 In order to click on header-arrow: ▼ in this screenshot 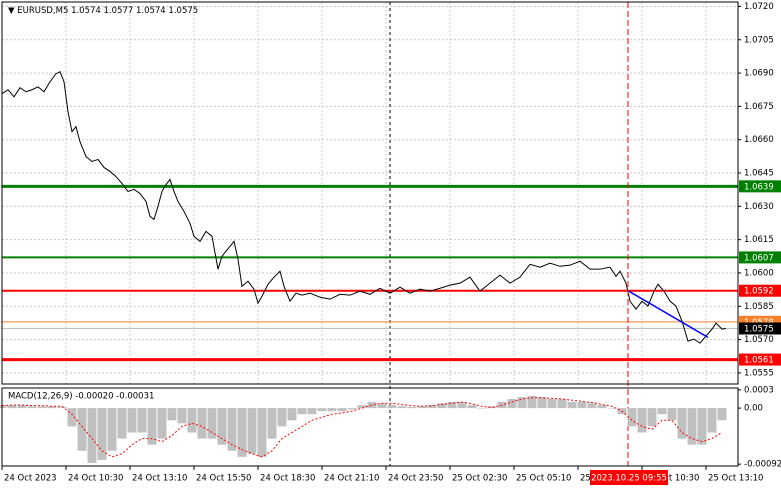, I will do `click(12, 11)`.